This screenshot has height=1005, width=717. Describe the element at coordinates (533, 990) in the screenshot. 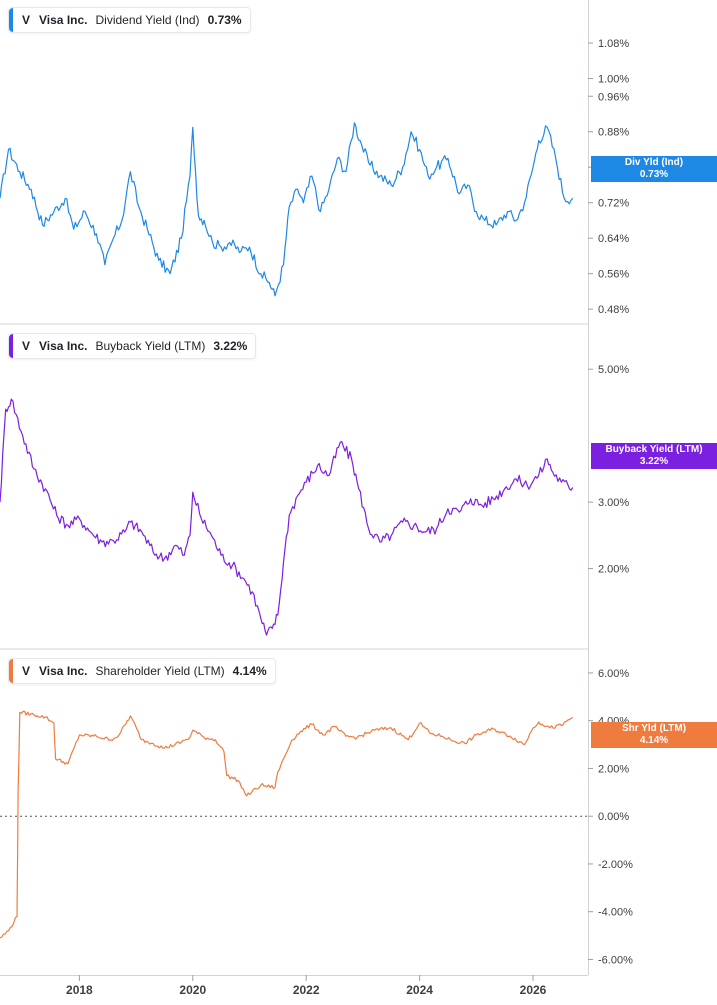

I see `x-tick-label: 2026` at that location.